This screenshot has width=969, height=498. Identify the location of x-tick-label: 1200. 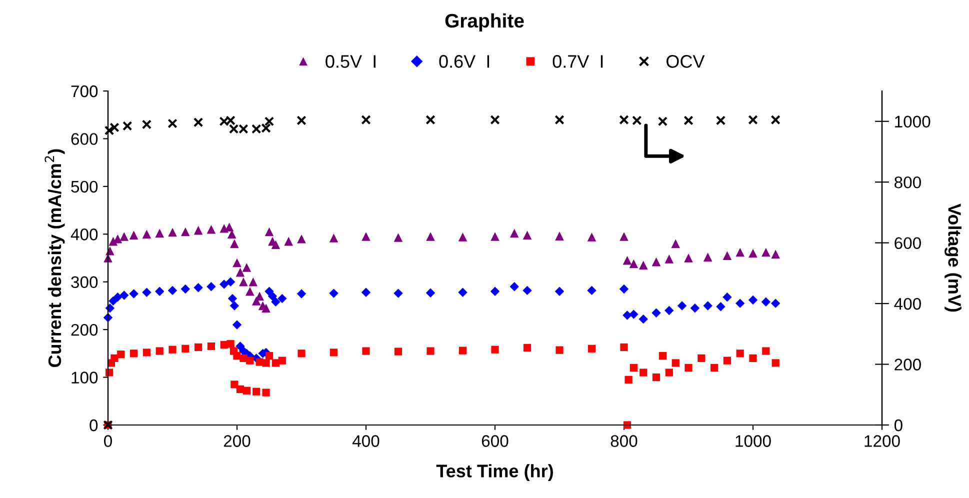
(882, 441).